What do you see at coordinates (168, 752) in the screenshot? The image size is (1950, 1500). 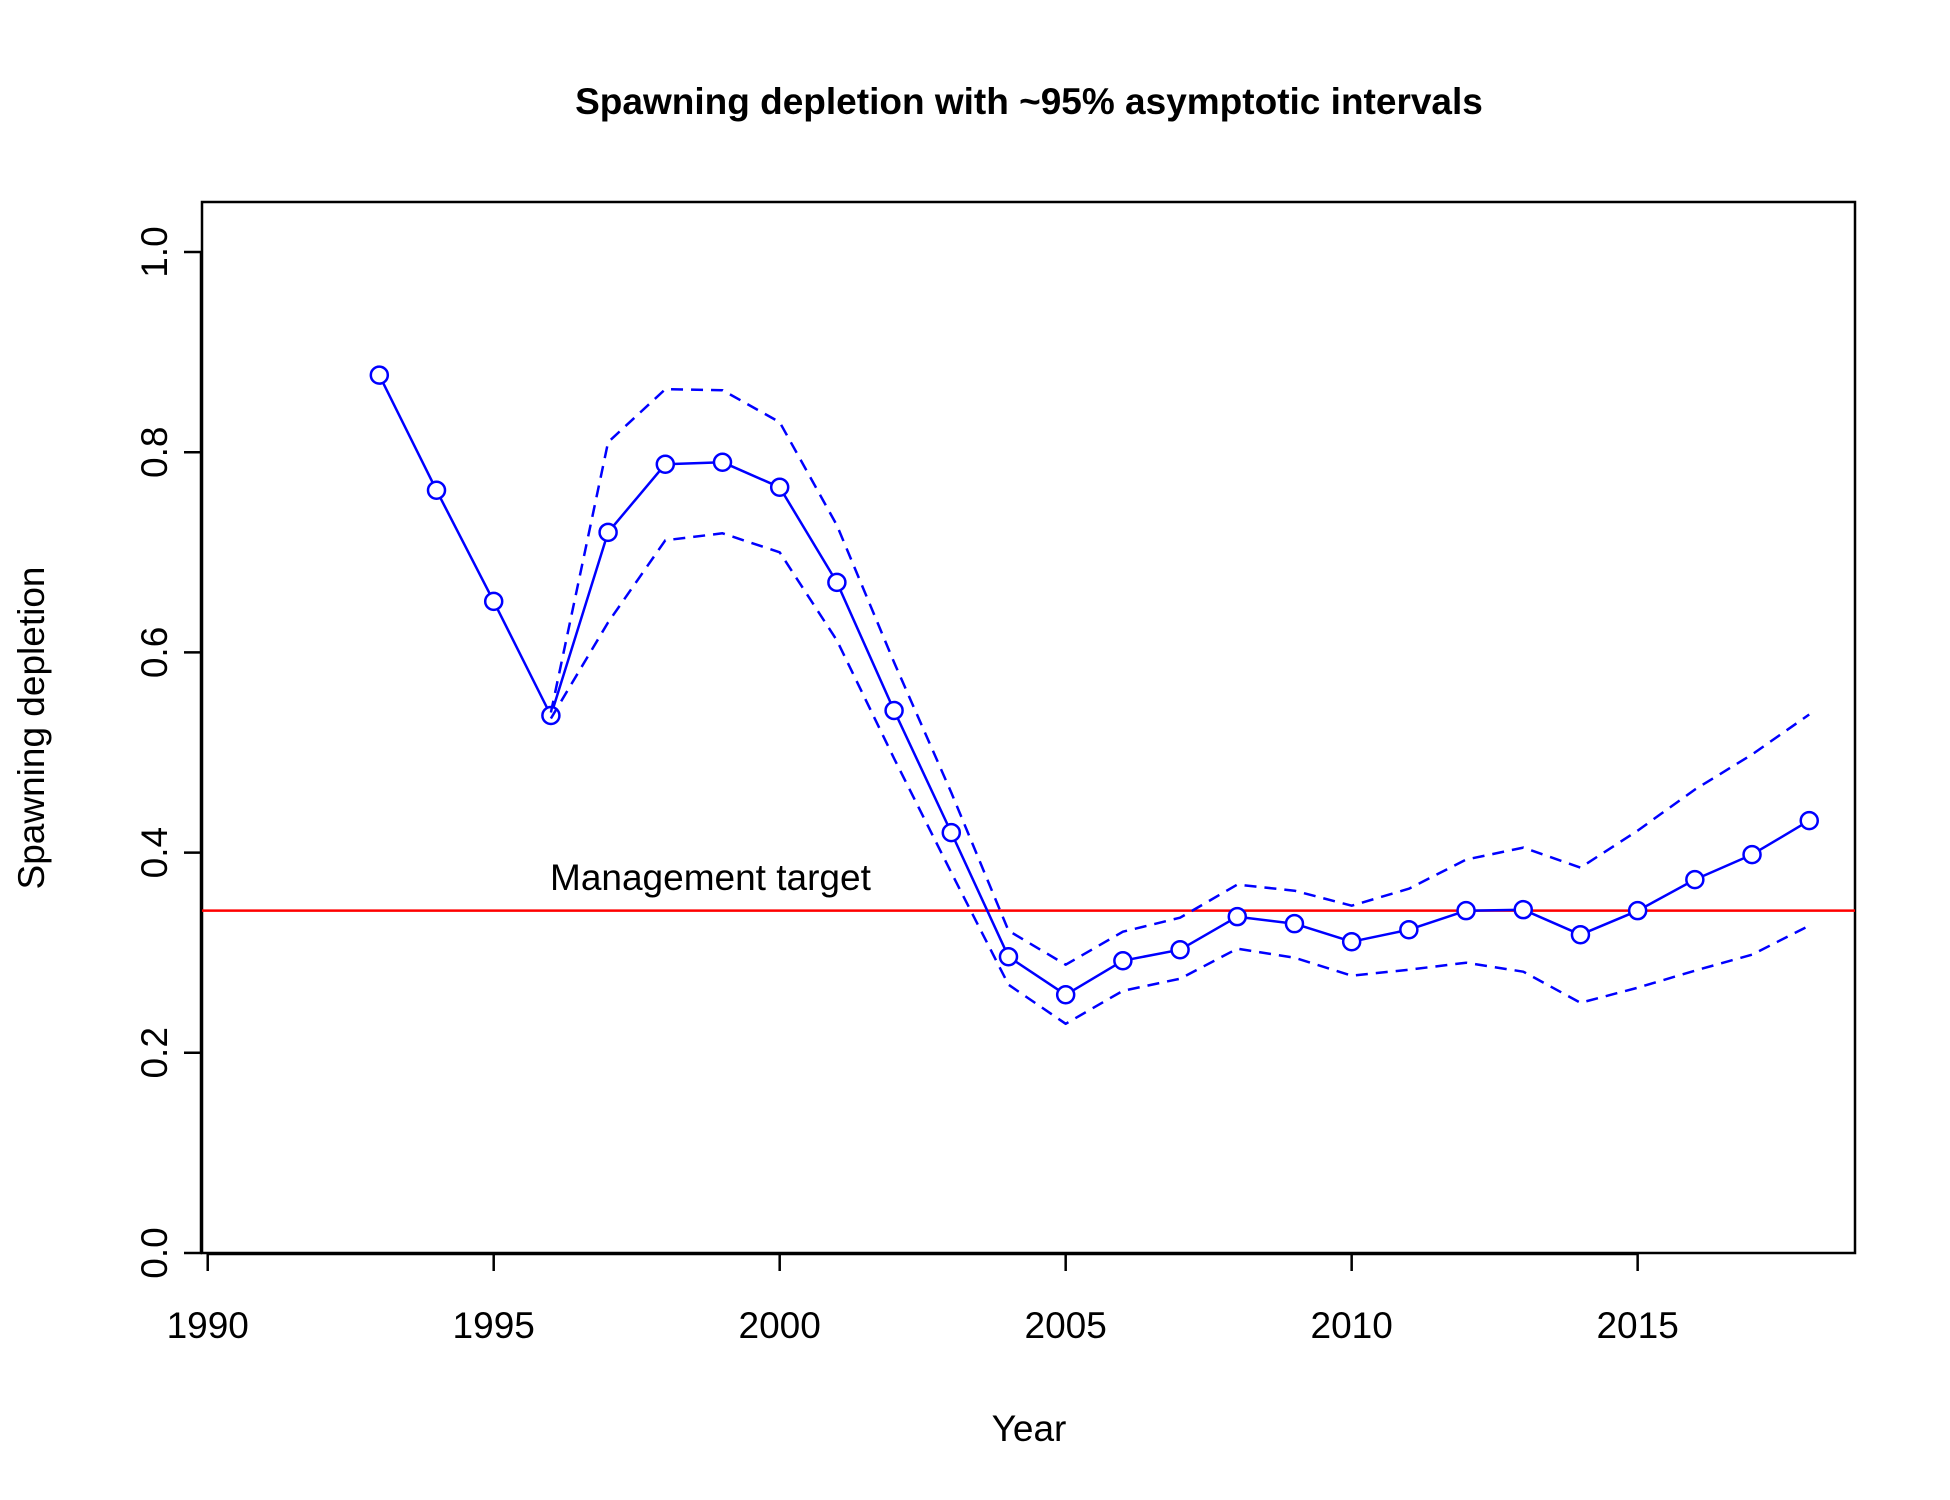 I see `y-axis: 0.0 0.2 0.4 0.6 0.8 1.0` at bounding box center [168, 752].